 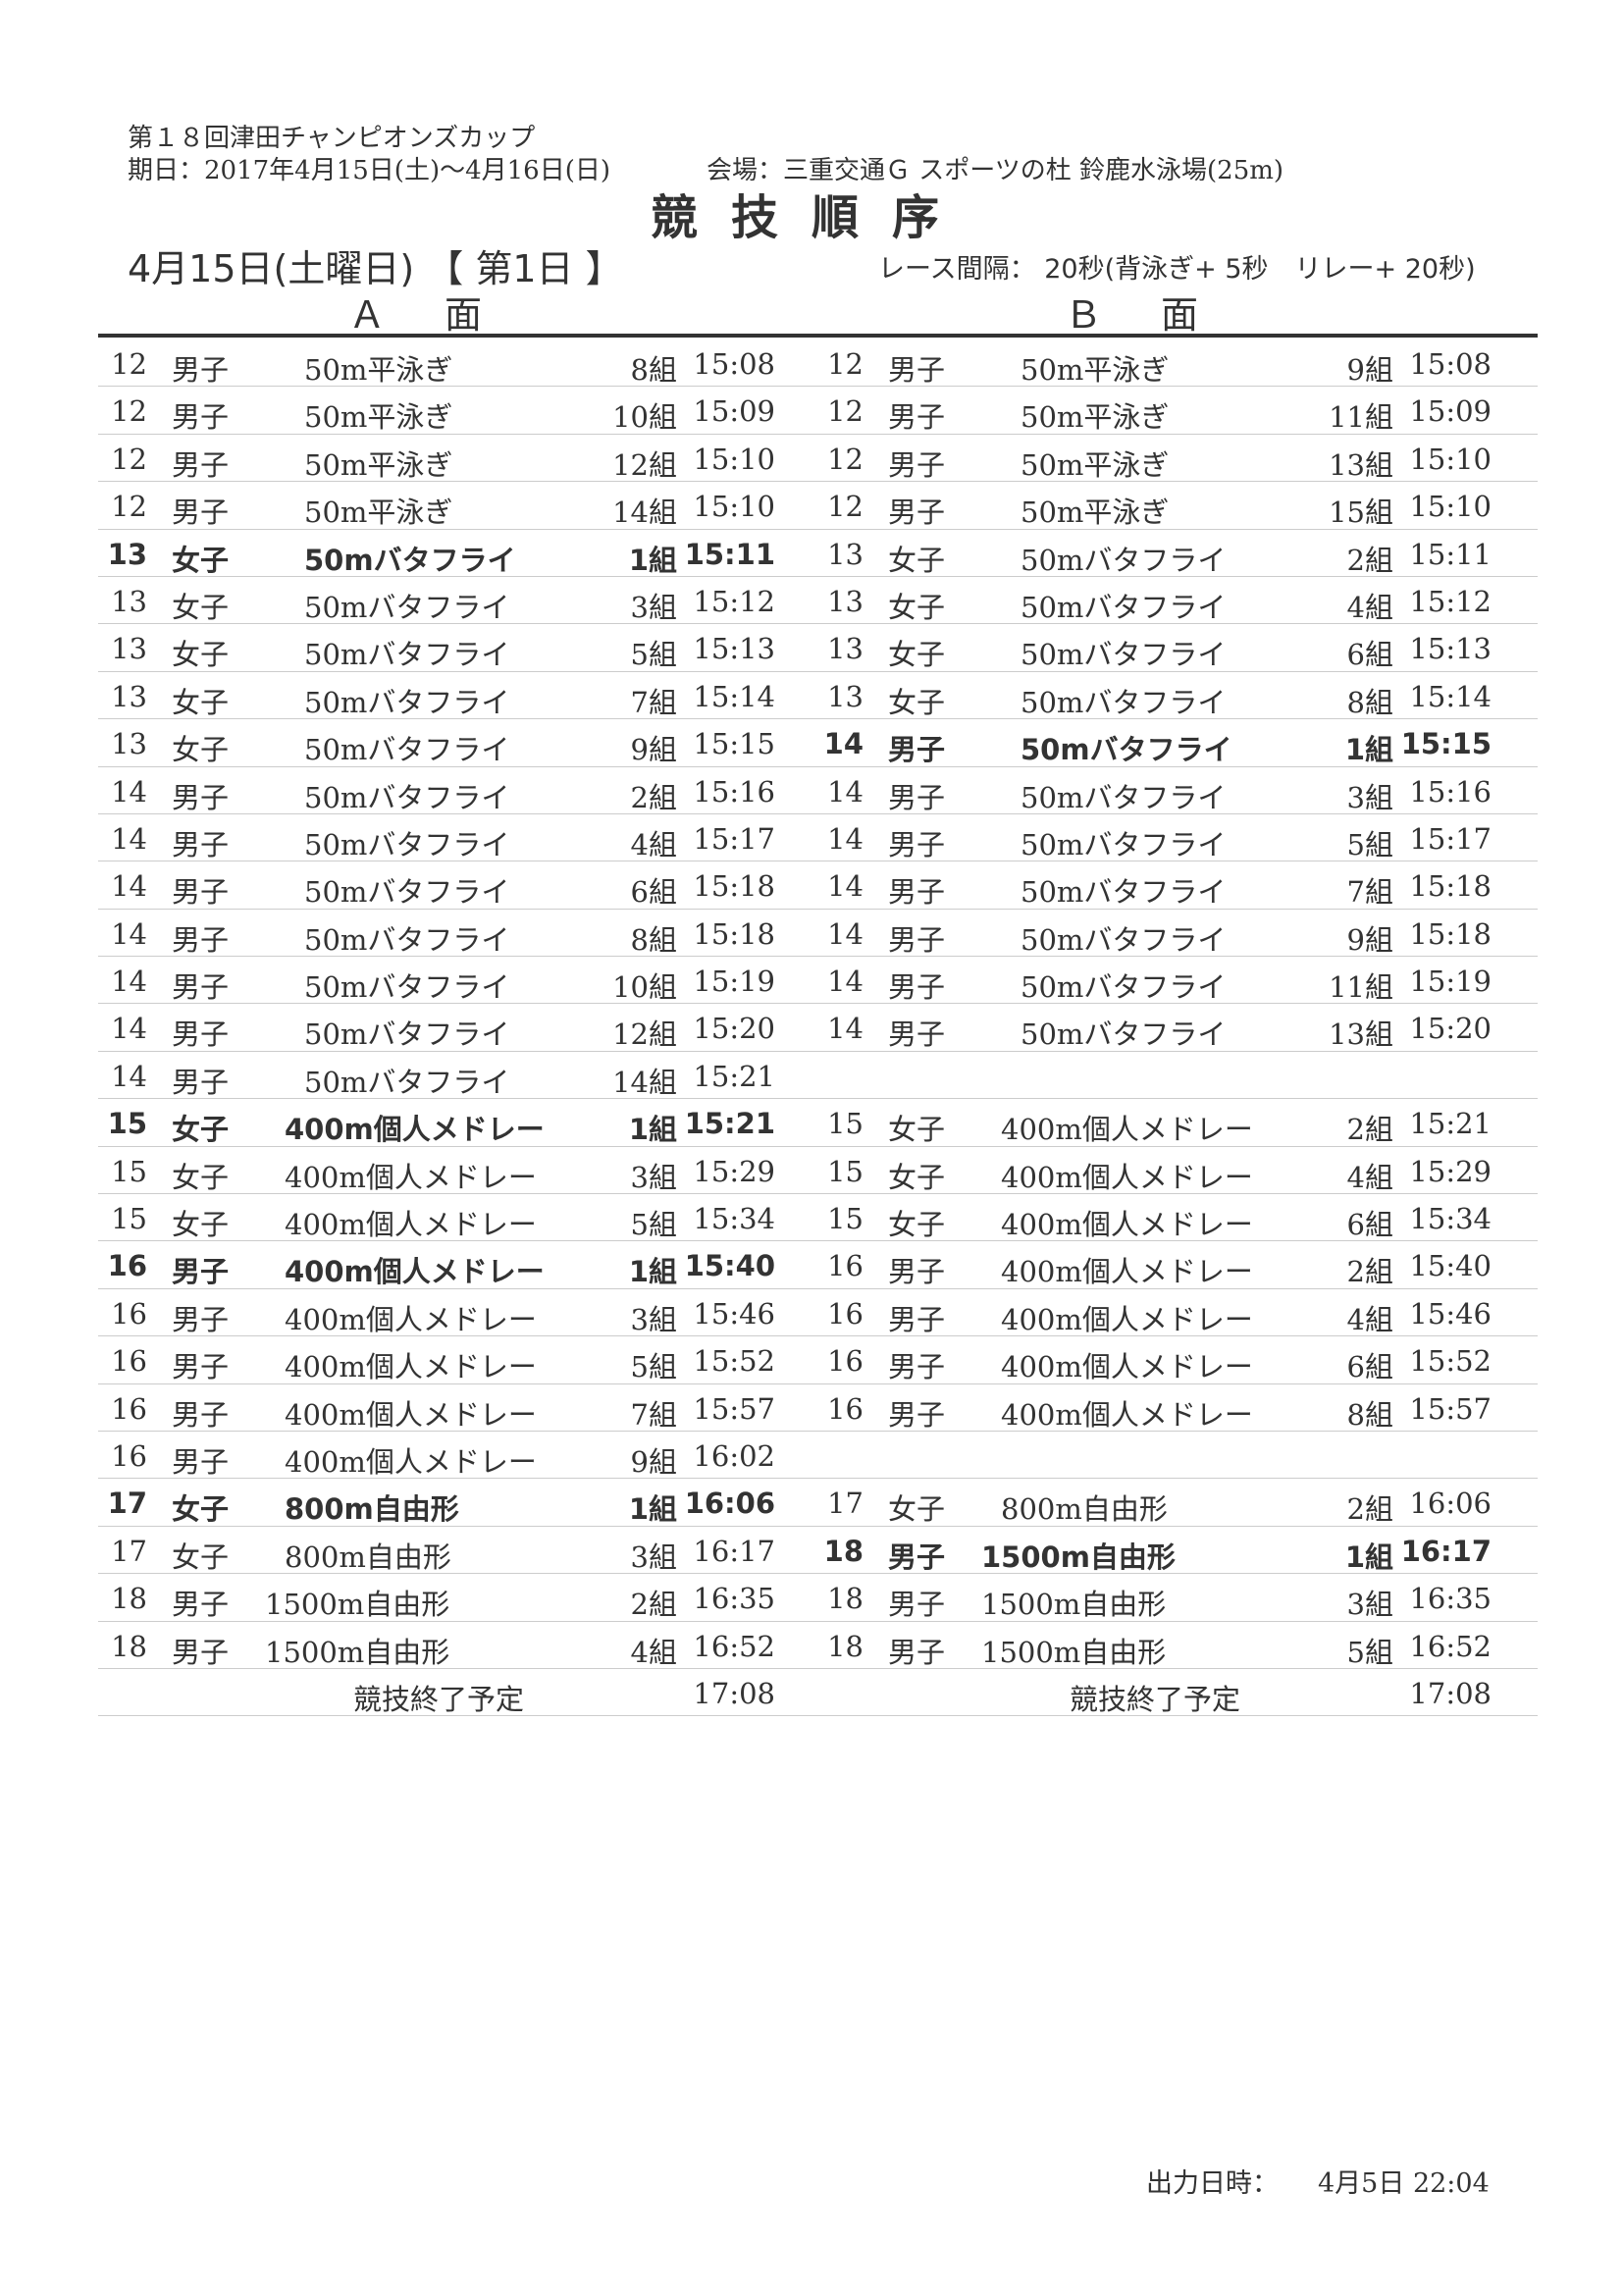 I want to click on table-row: 17 女子 800m自由形 1組 16:06 17 女子 800m自由形 2組 16:06, so click(x=818, y=1503).